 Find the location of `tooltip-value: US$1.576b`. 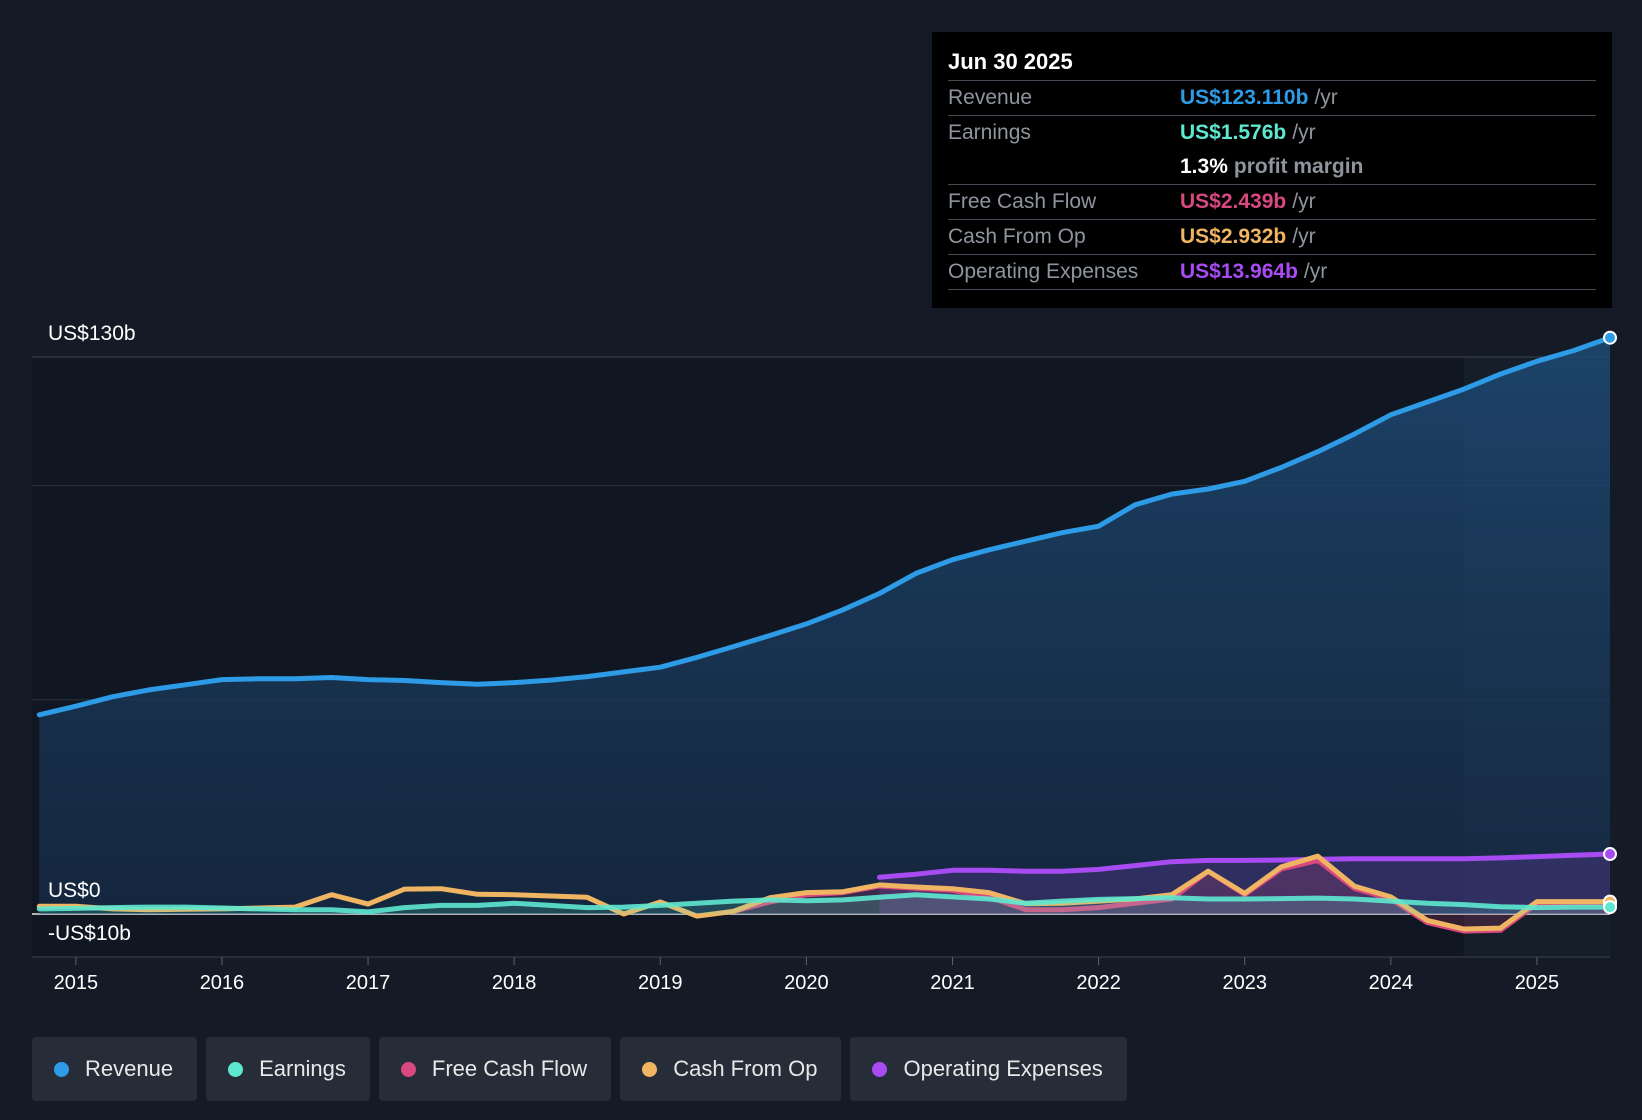

tooltip-value: US$1.576b is located at coordinates (1233, 132).